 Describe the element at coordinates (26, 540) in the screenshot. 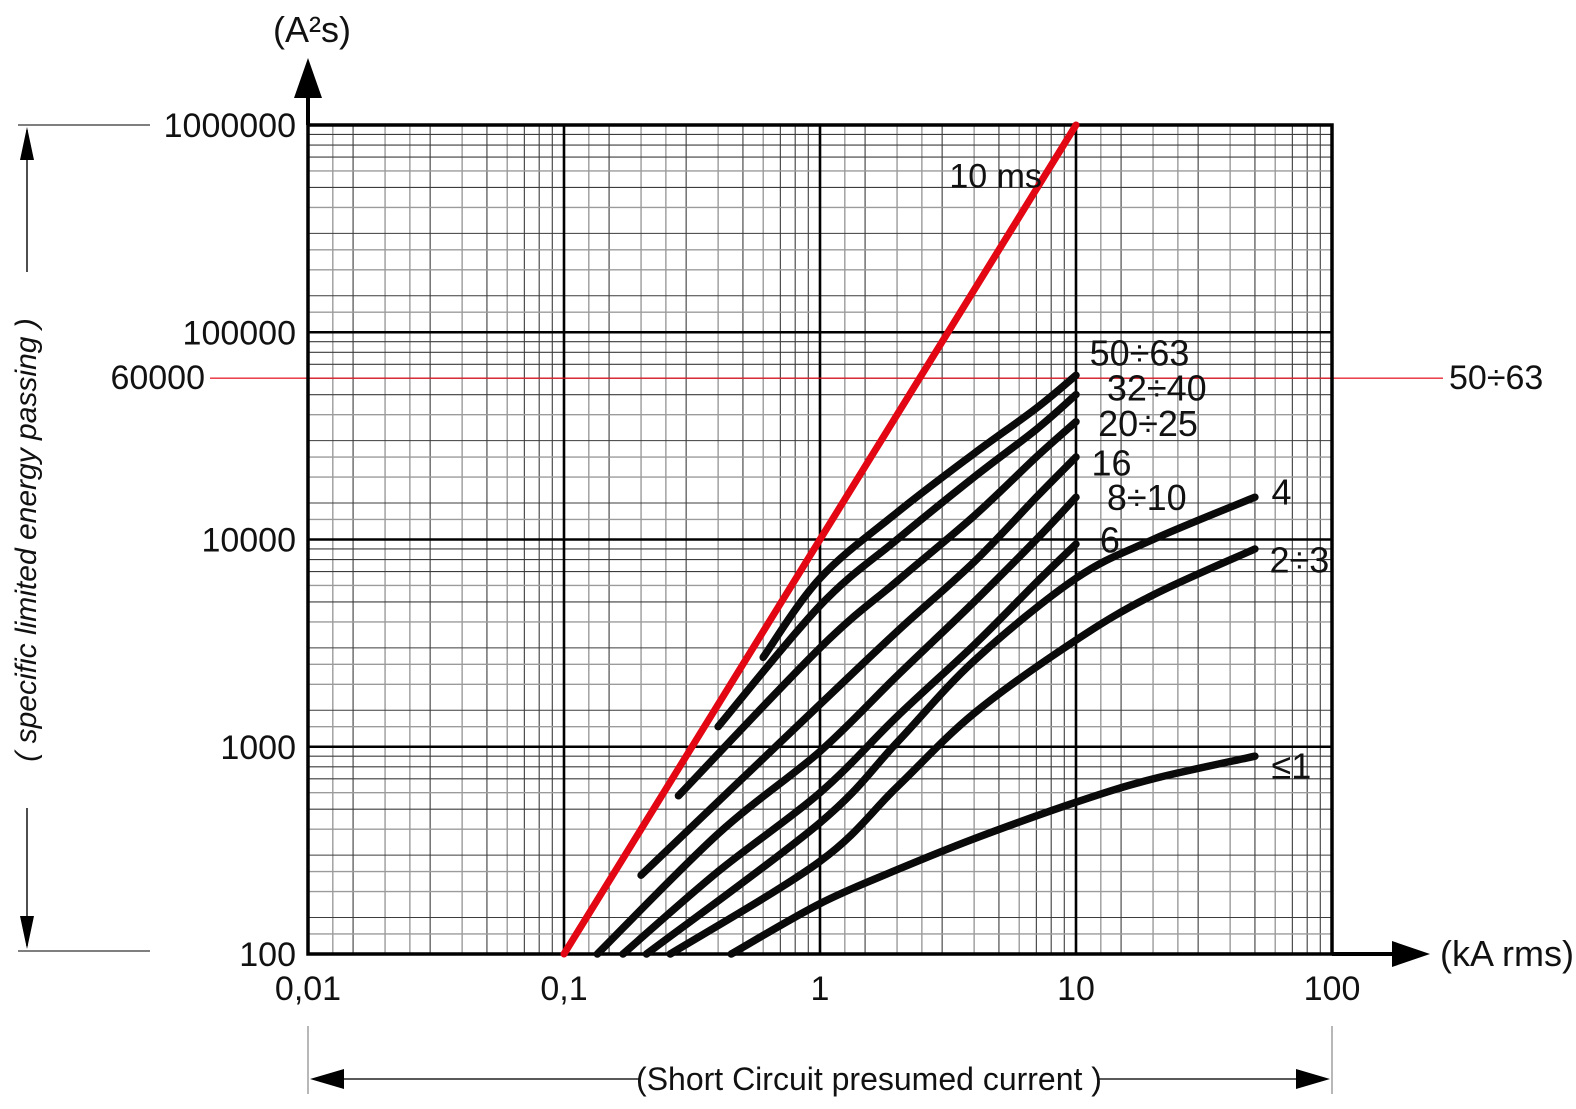

I see `y-axis-side-label: ( specific limited energy passing )` at that location.